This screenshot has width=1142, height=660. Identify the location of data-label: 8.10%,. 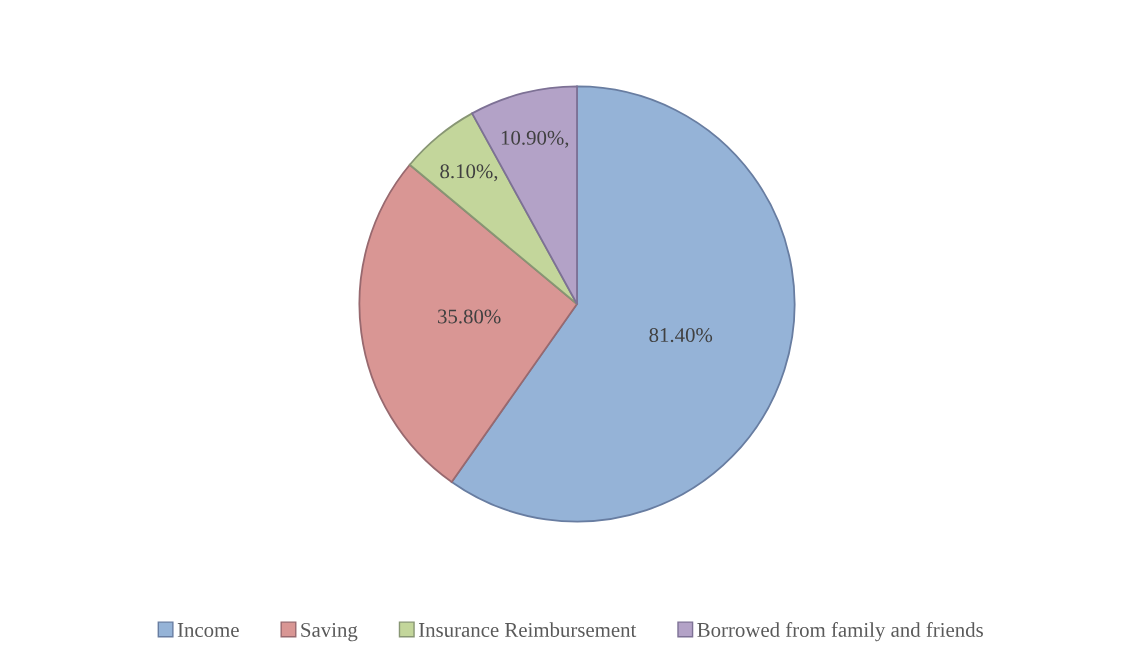
(469, 173).